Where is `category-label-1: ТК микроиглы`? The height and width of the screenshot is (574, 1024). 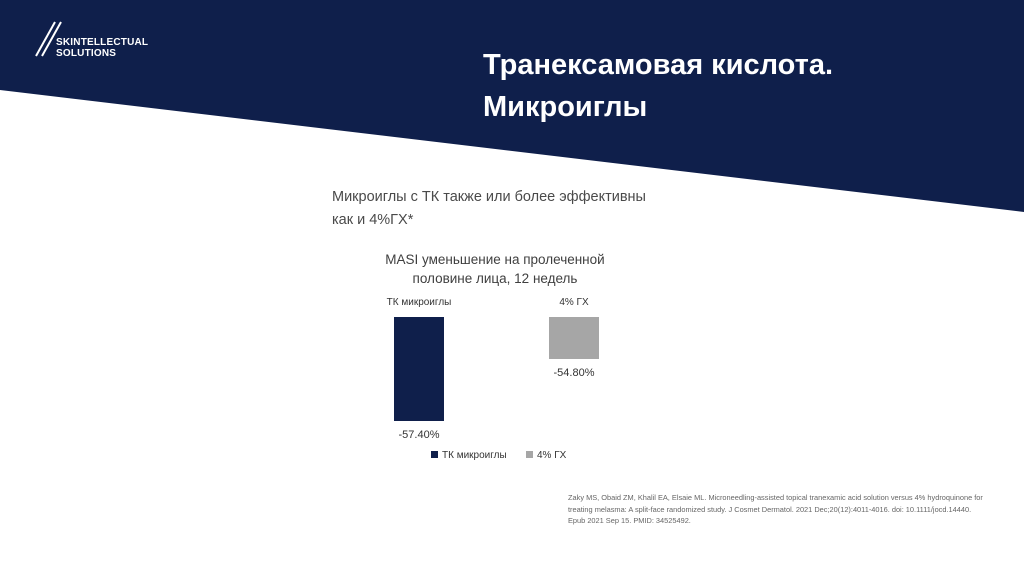 category-label-1: ТК микроиглы is located at coordinates (419, 302).